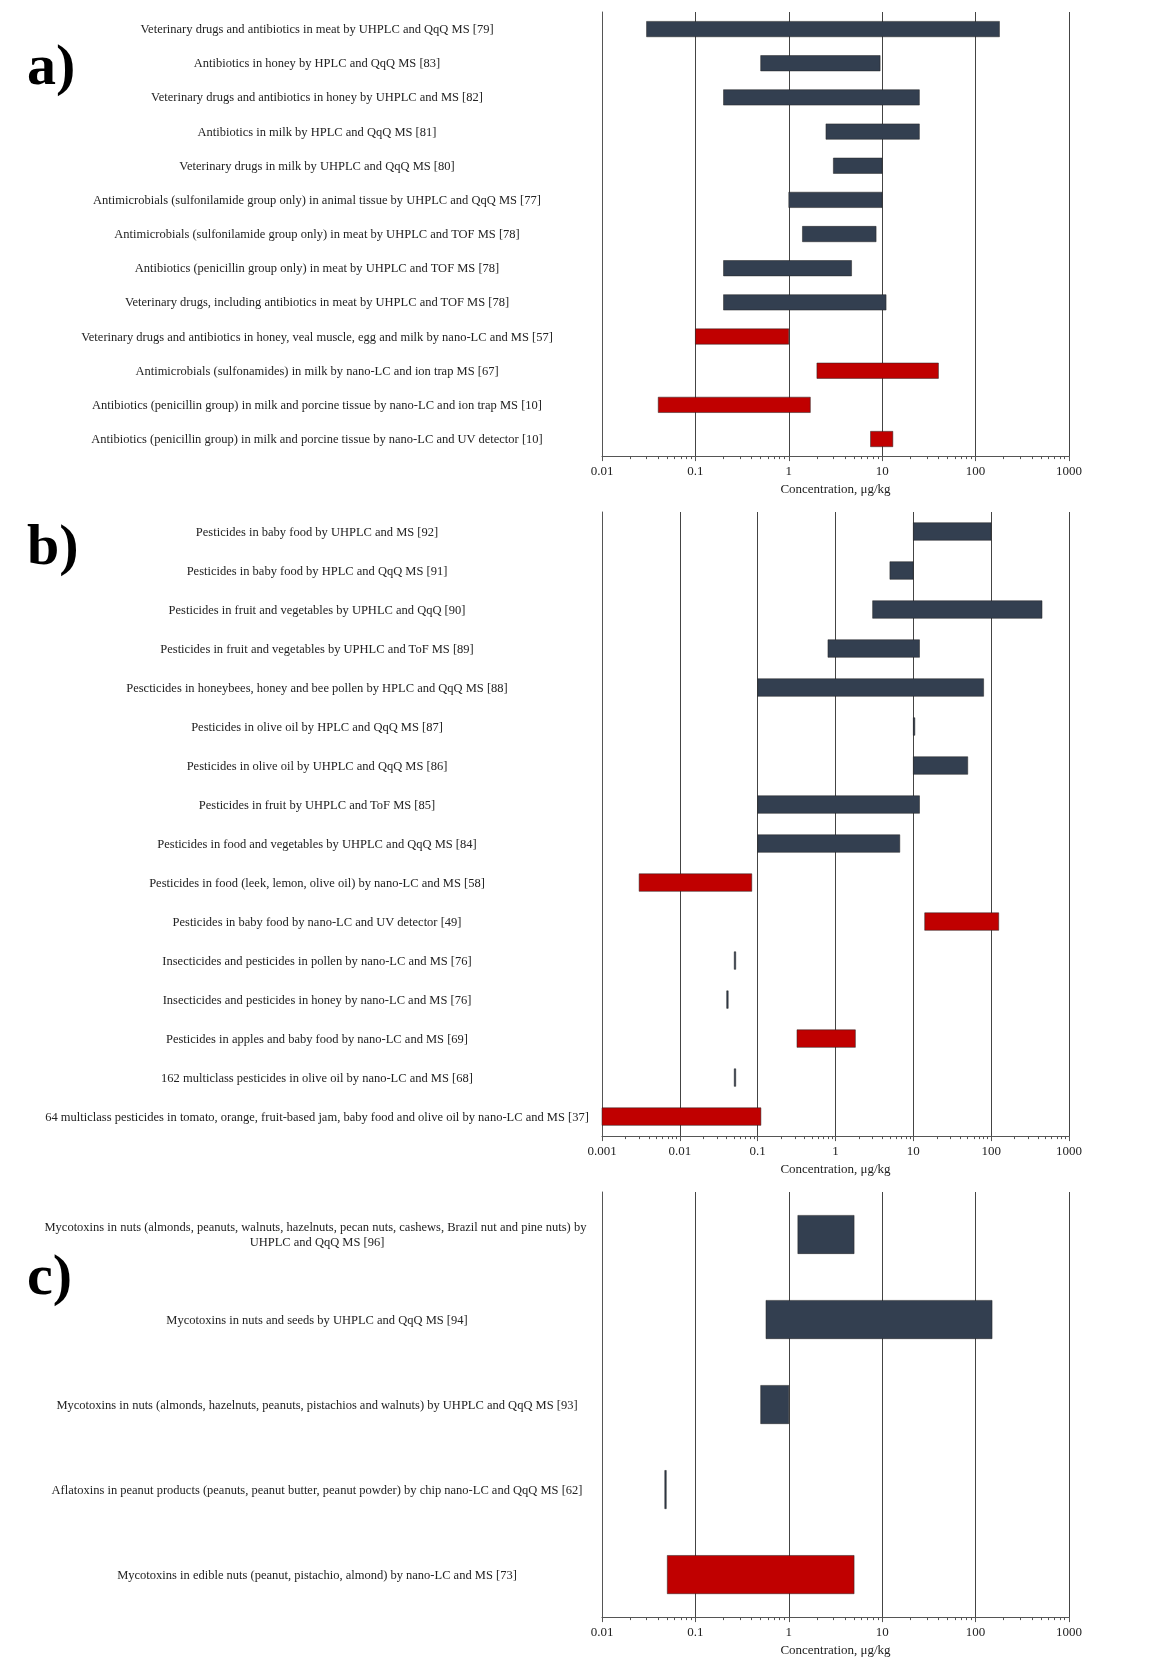 The image size is (1159, 1661). What do you see at coordinates (317, 1319) in the screenshot?
I see `y-tick-label: Mycotoxins in nuts and seeds by UHPLC and QqQ MS [94]` at bounding box center [317, 1319].